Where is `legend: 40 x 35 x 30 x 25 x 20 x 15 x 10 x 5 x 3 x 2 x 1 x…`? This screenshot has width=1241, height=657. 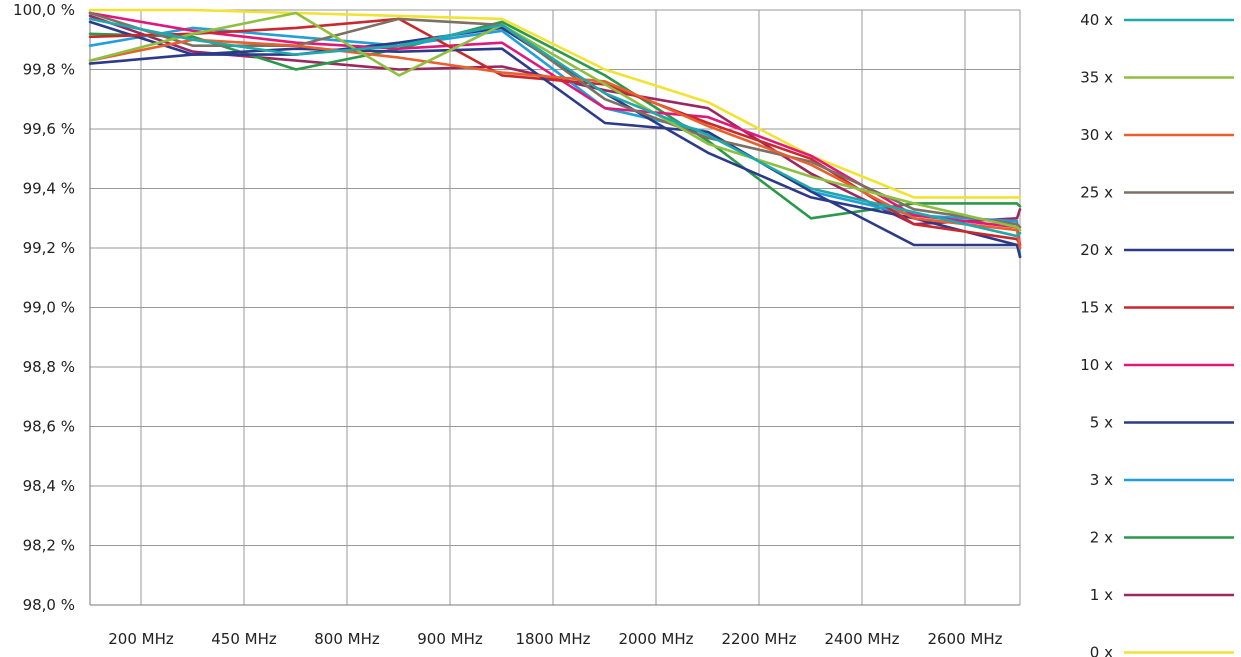 legend: 40 x 35 x 30 x 25 x 20 x 15 x 10 x 5 x 3 x 2 x 1 x… is located at coordinates (1157, 334).